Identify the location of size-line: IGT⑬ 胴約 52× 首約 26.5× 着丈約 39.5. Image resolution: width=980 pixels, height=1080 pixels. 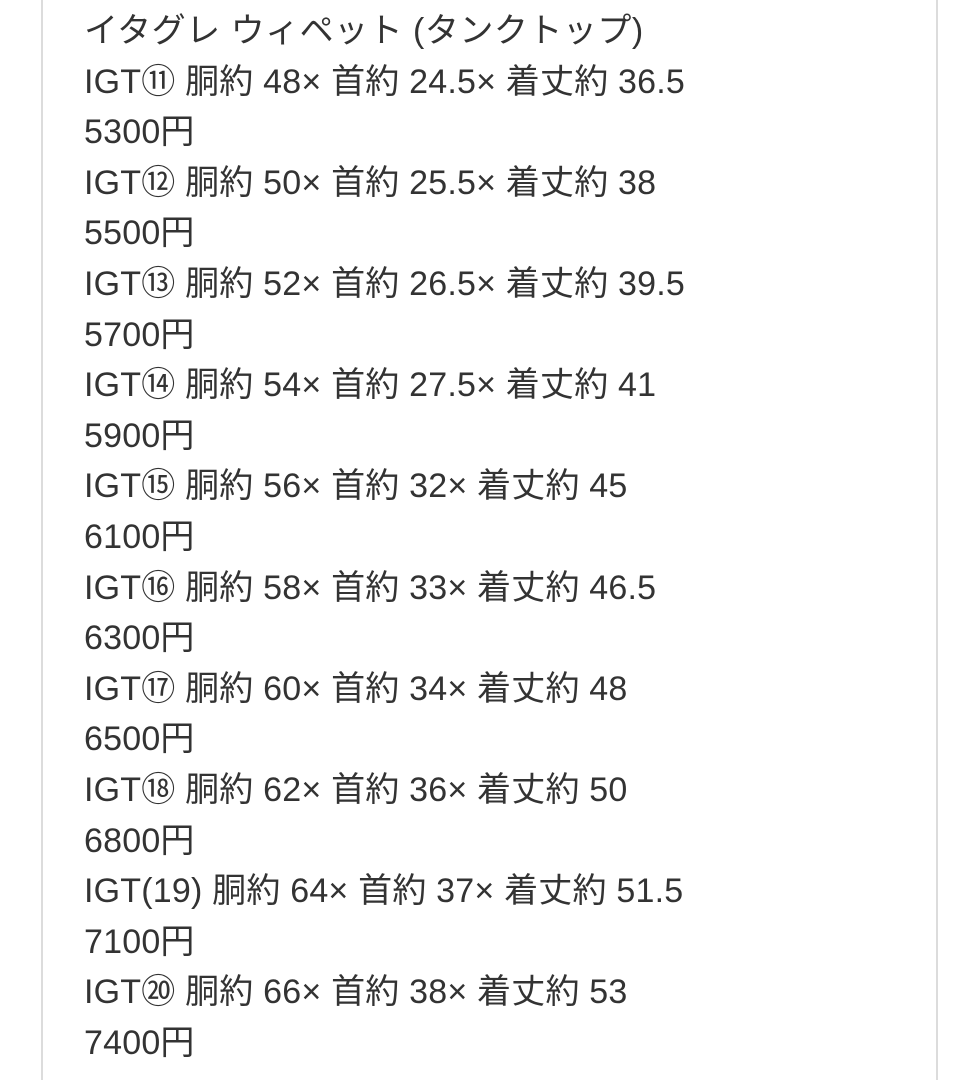
(385, 283).